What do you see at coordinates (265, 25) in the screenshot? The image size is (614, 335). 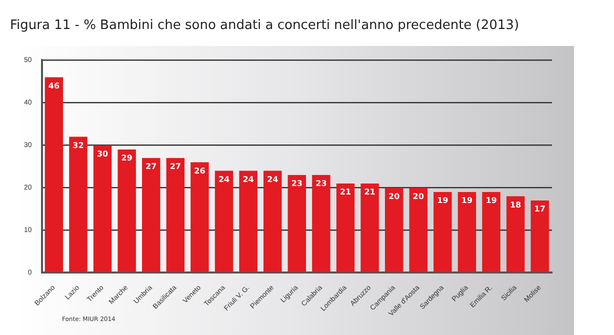 I see `chart-title: Figura 11 - % Bambini che sono andati a concerti nell'anno precedente (2013)` at bounding box center [265, 25].